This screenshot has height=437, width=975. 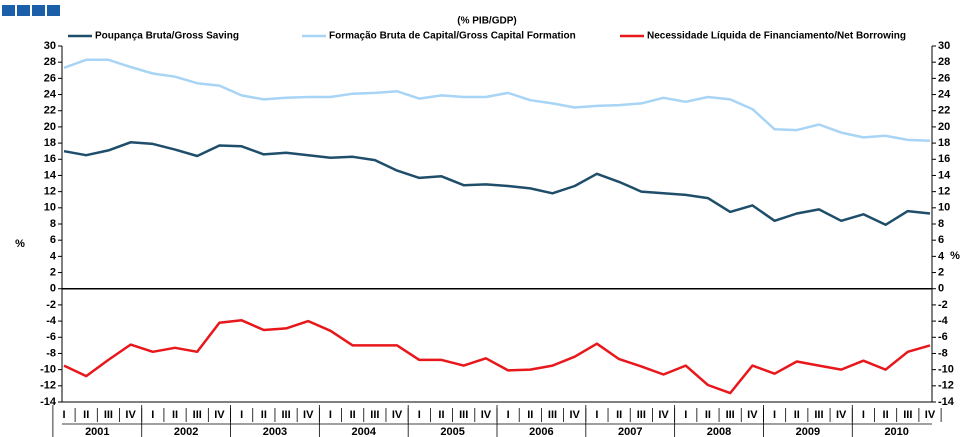 I want to click on chart-subtitle: (% PIB/GDP), so click(x=486, y=21).